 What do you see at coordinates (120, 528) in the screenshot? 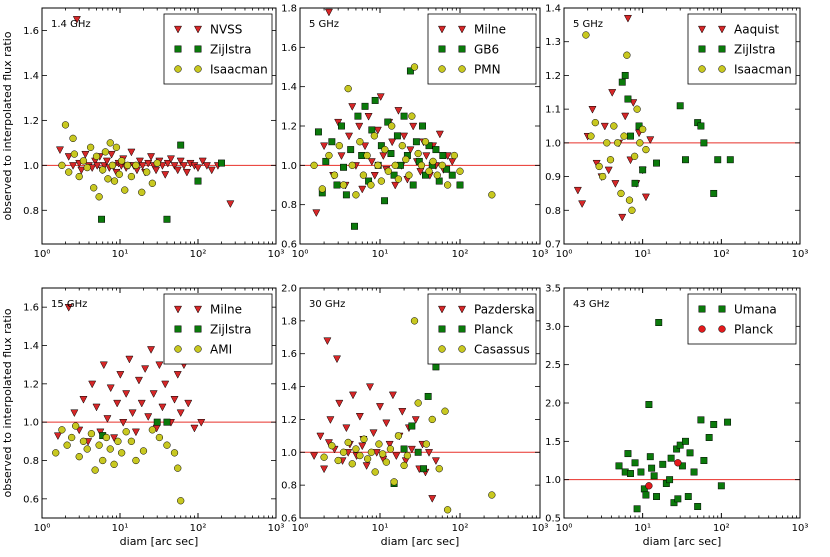
I see `x-tick-label: 10¹` at bounding box center [120, 528].